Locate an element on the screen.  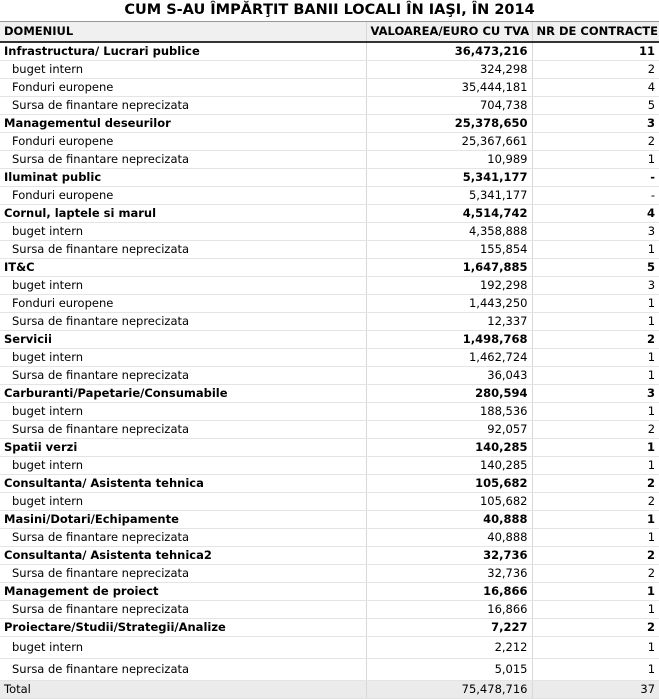
group-row: IT&C 1,647,885 5 is located at coordinates (329, 267).